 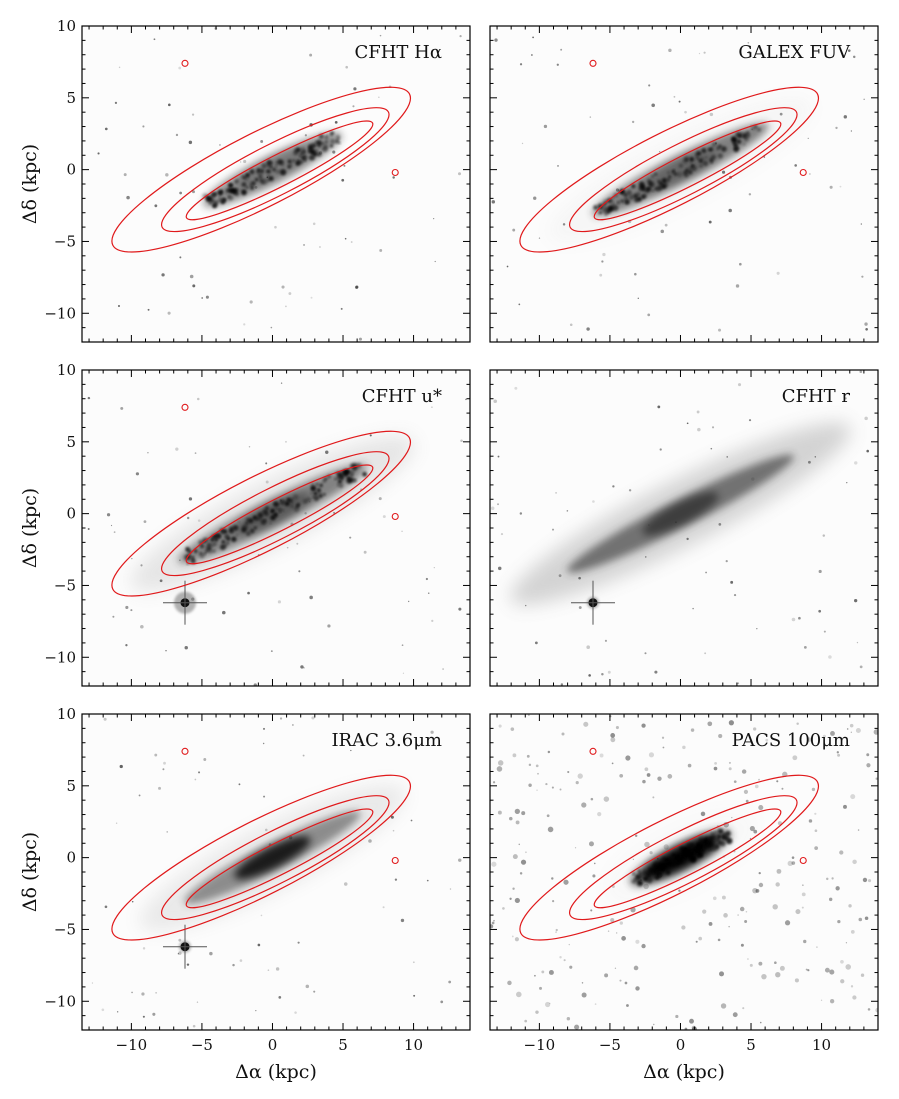 What do you see at coordinates (669, 169) in the screenshot?
I see `contour-outer` at bounding box center [669, 169].